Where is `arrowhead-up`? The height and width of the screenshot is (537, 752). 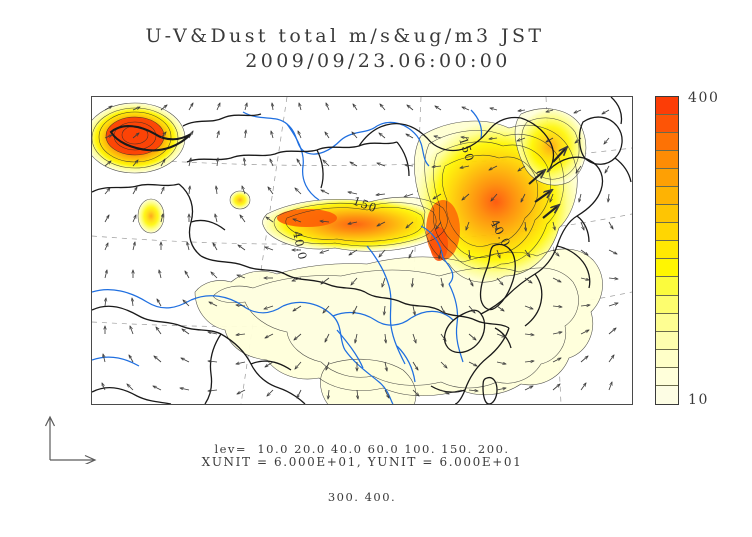
arrowhead-up is located at coordinates (50, 421).